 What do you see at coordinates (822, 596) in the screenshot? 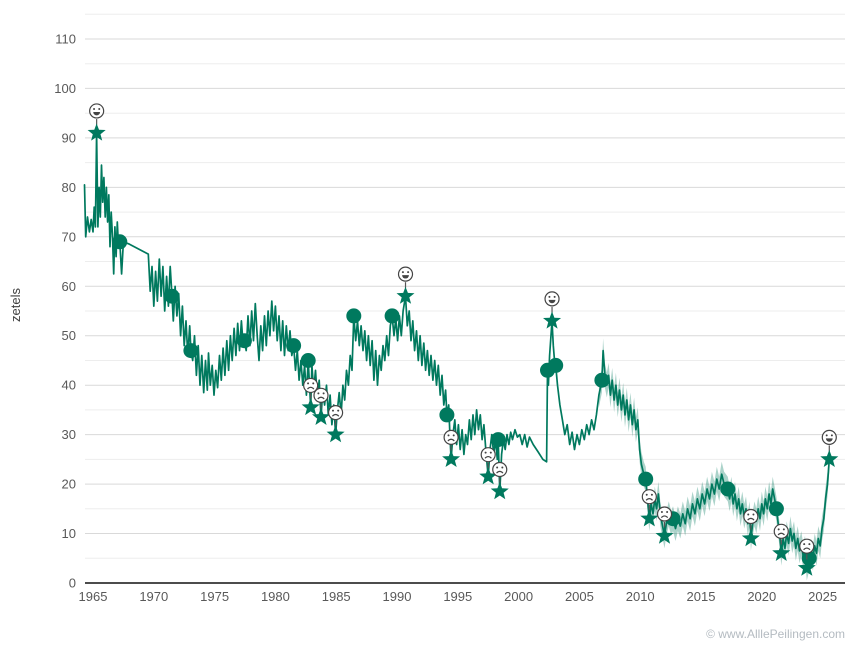
I see `x-tick-label: 2025` at bounding box center [822, 596].